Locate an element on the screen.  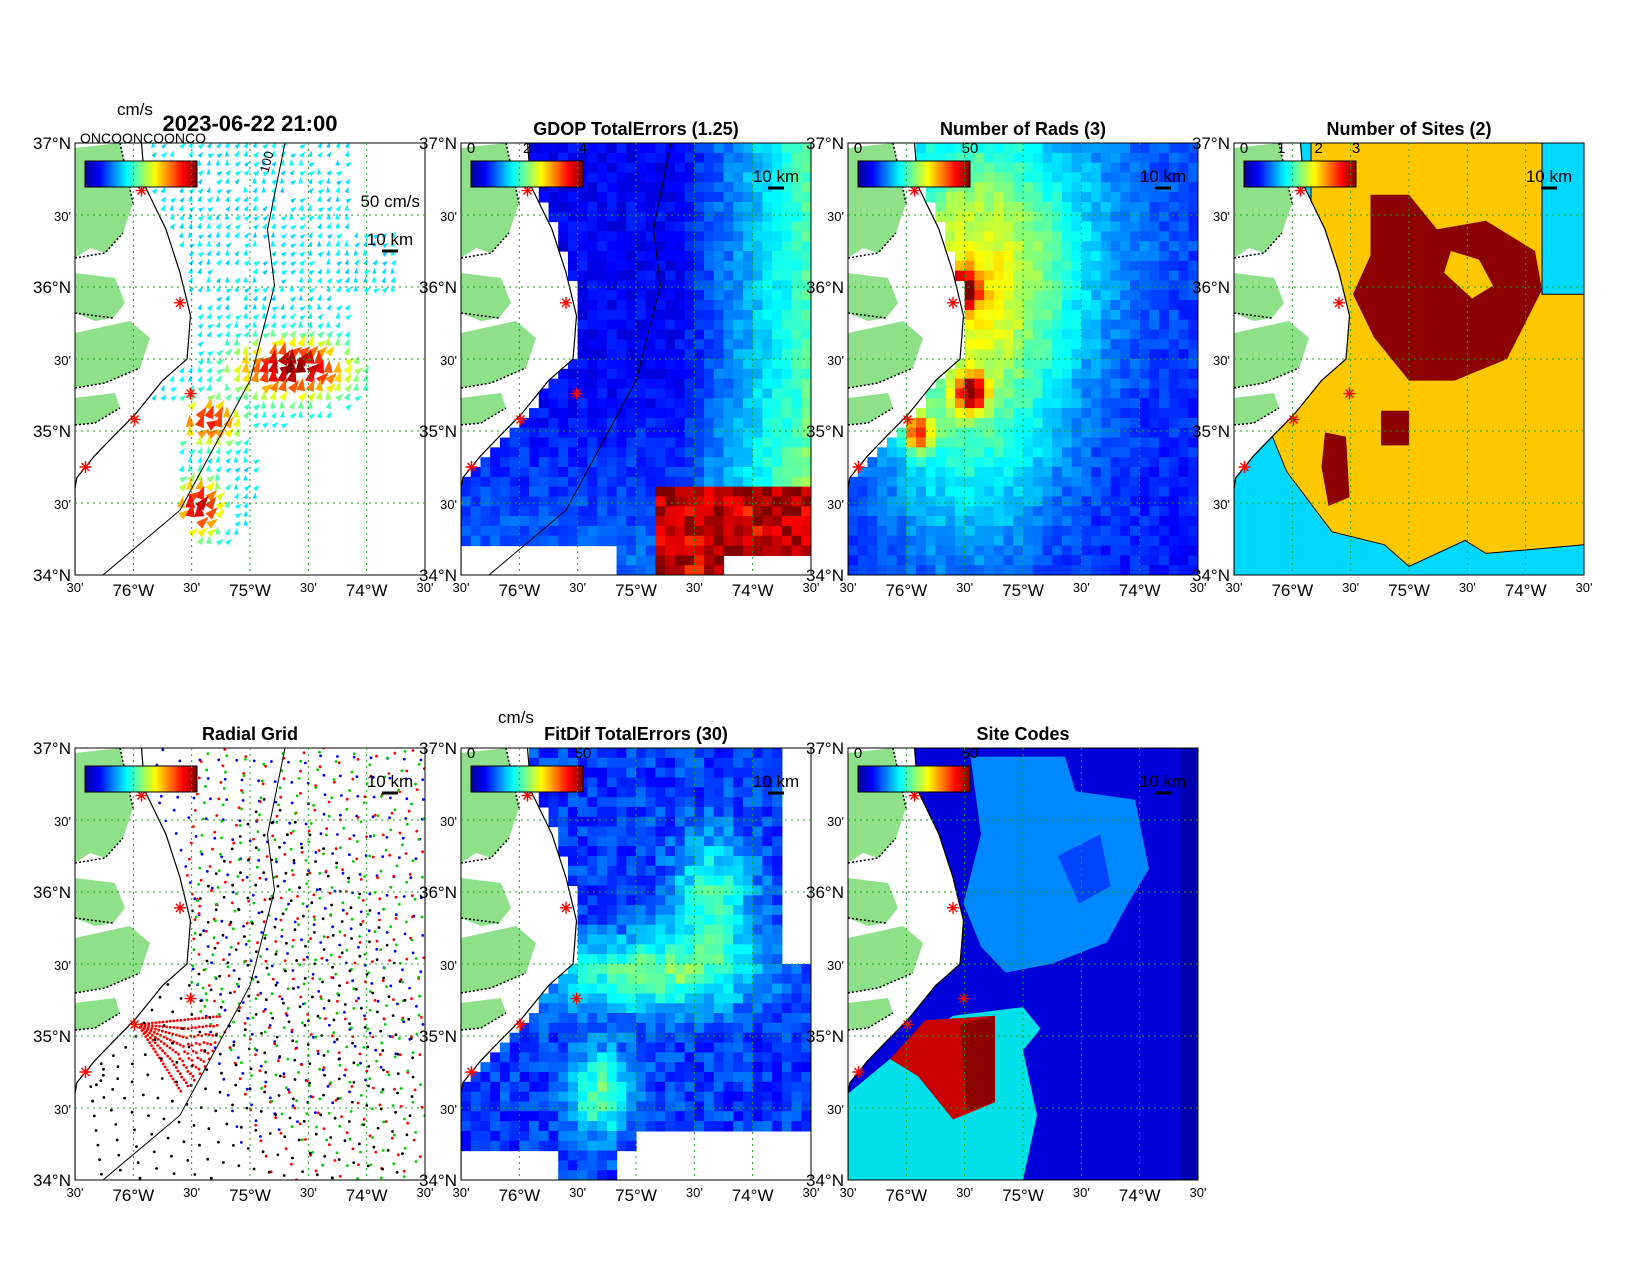
site-marker is located at coordinates (914, 190).